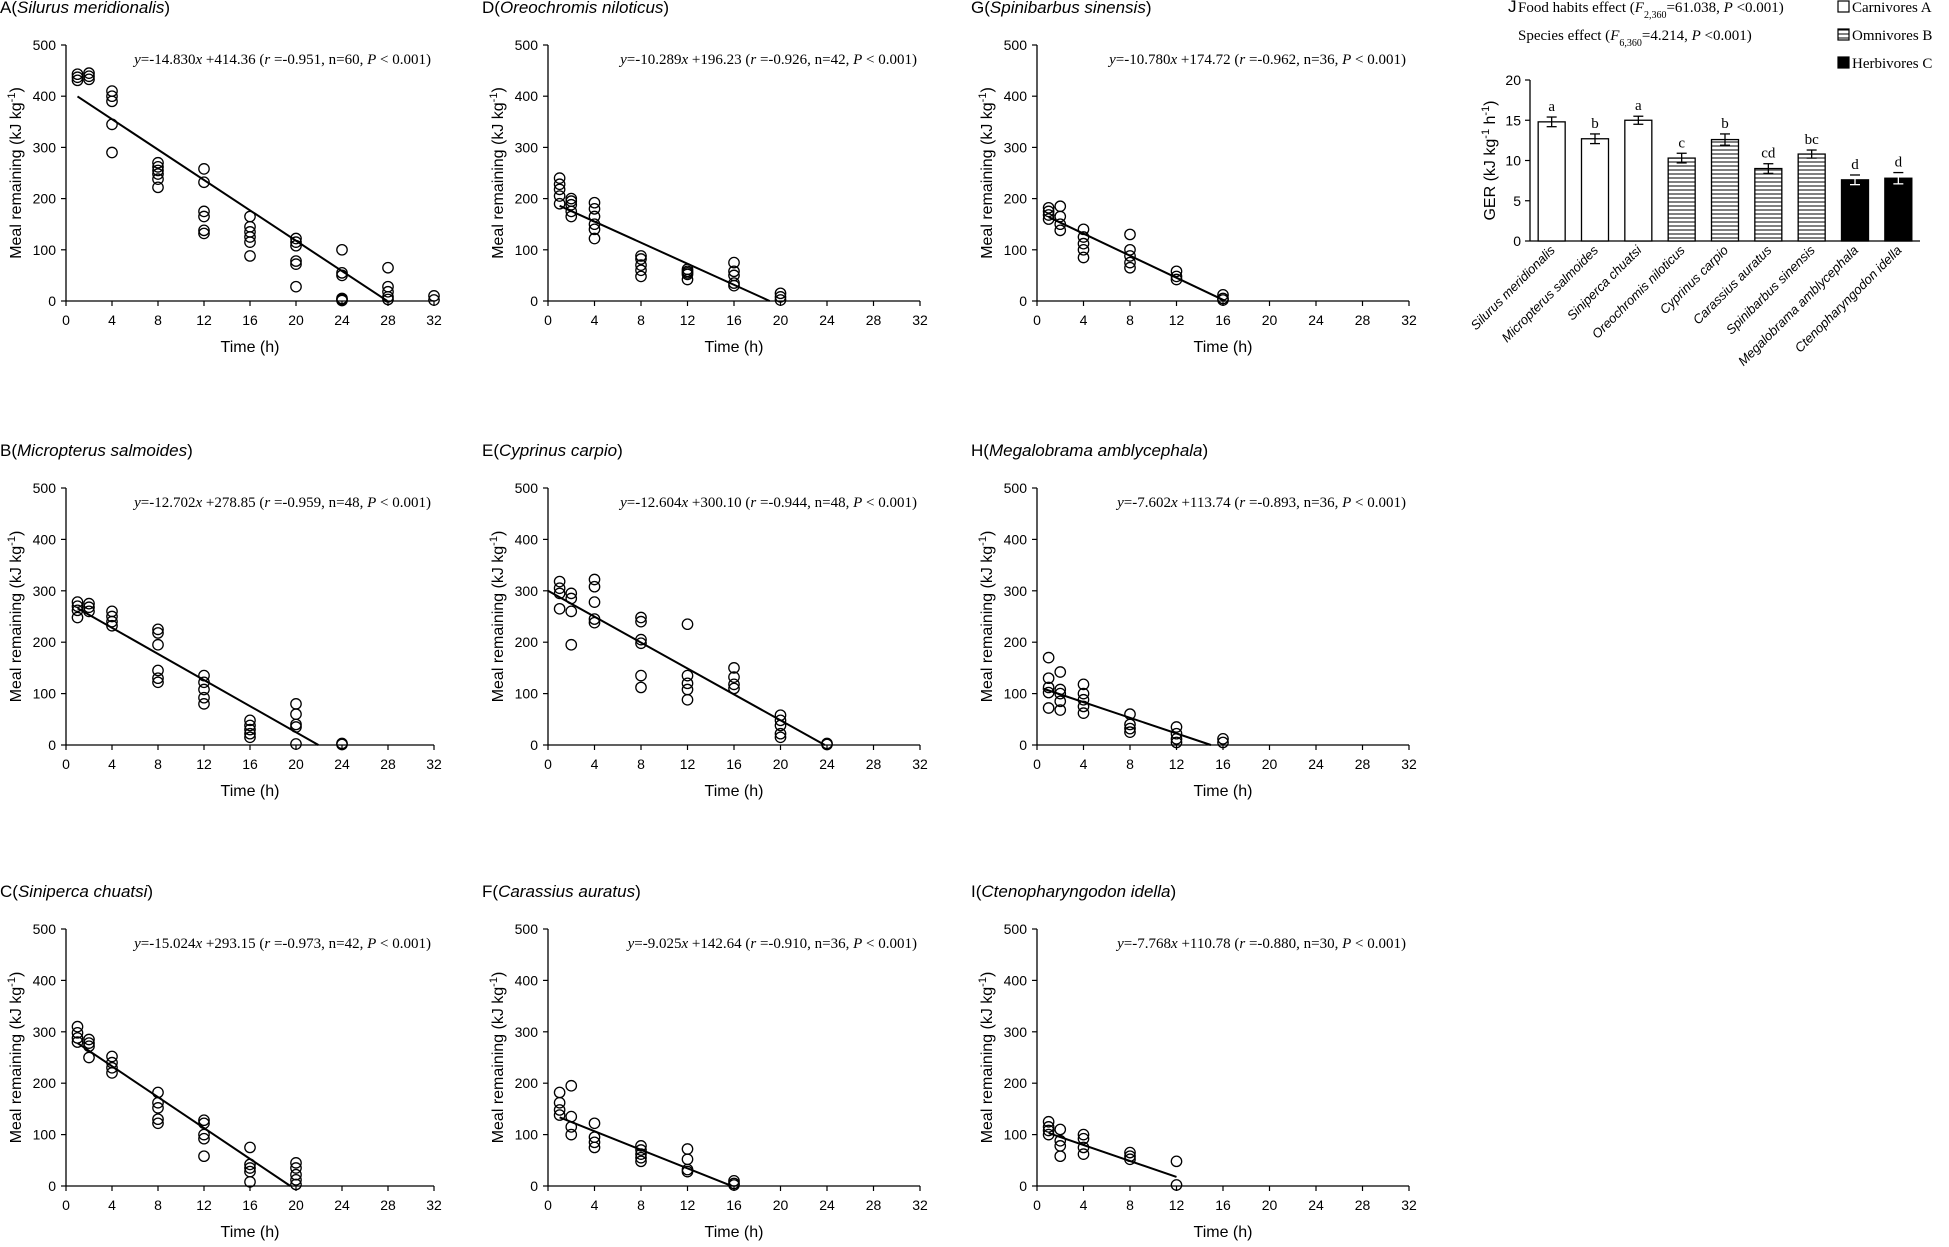 This screenshot has height=1247, width=1949. I want to click on eq-p-value: < 0.001), so click(1378, 944).